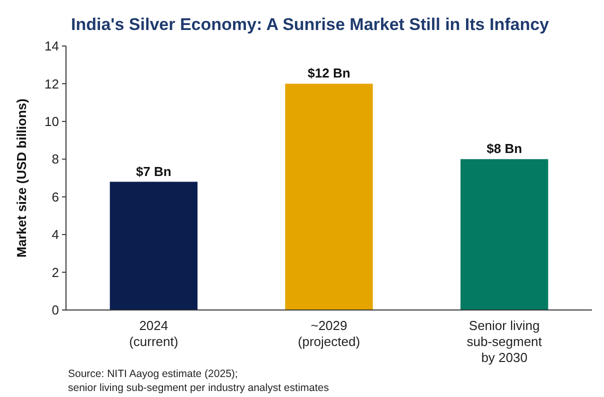 This screenshot has height=397, width=604. What do you see at coordinates (329, 333) in the screenshot?
I see `x-tick-label: ~2029 (projected)` at bounding box center [329, 333].